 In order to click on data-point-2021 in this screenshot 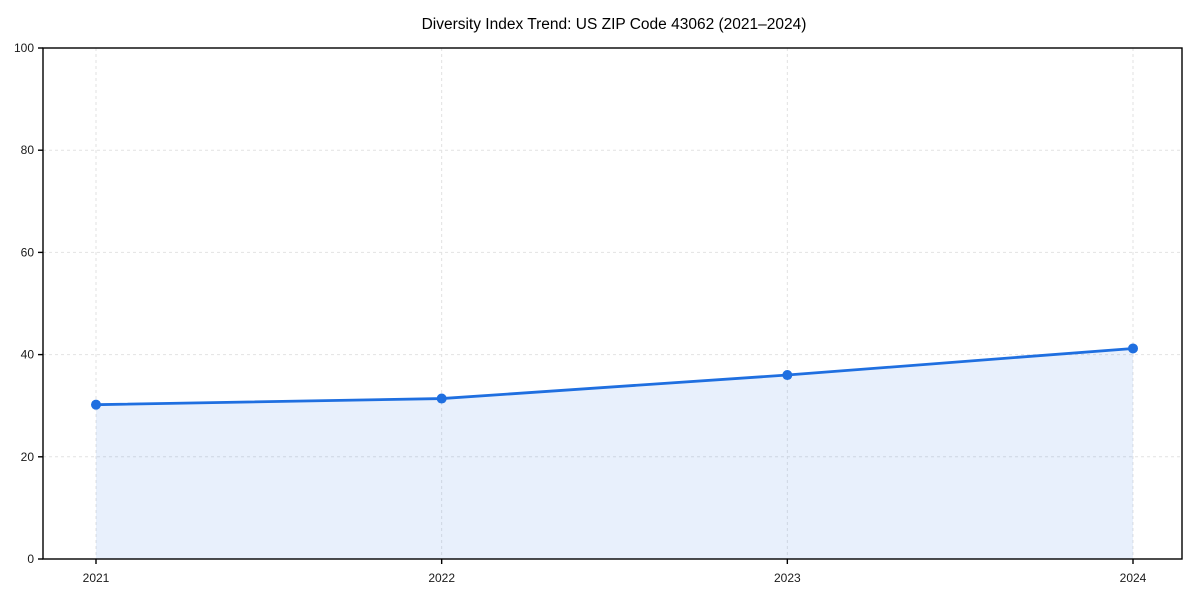, I will do `click(96, 404)`.